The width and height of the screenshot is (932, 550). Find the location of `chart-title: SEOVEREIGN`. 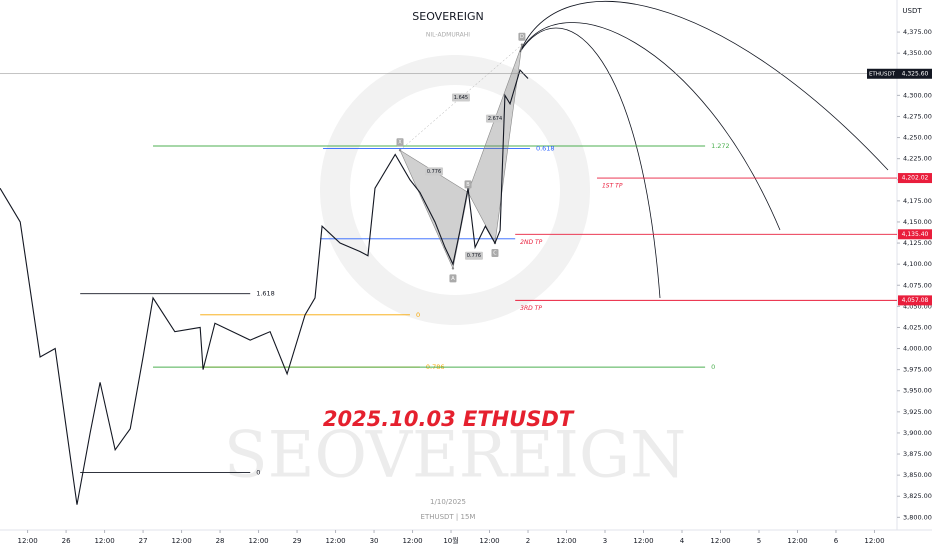

chart-title: SEOVEREIGN is located at coordinates (447, 16).